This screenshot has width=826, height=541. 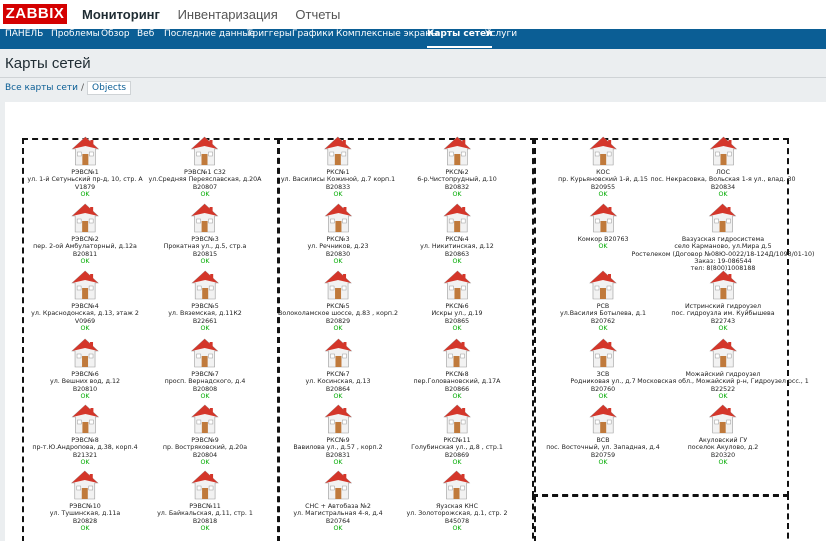 I want to click on submenu-graphs: Графики, so click(x=313, y=34).